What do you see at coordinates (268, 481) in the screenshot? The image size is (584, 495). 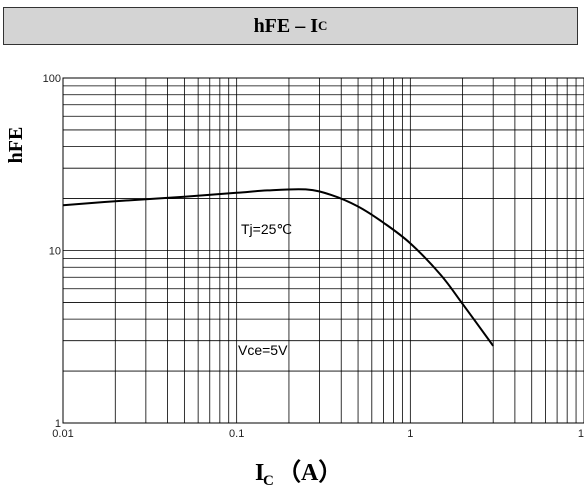 I see `x-axis-label-subscript: C` at bounding box center [268, 481].